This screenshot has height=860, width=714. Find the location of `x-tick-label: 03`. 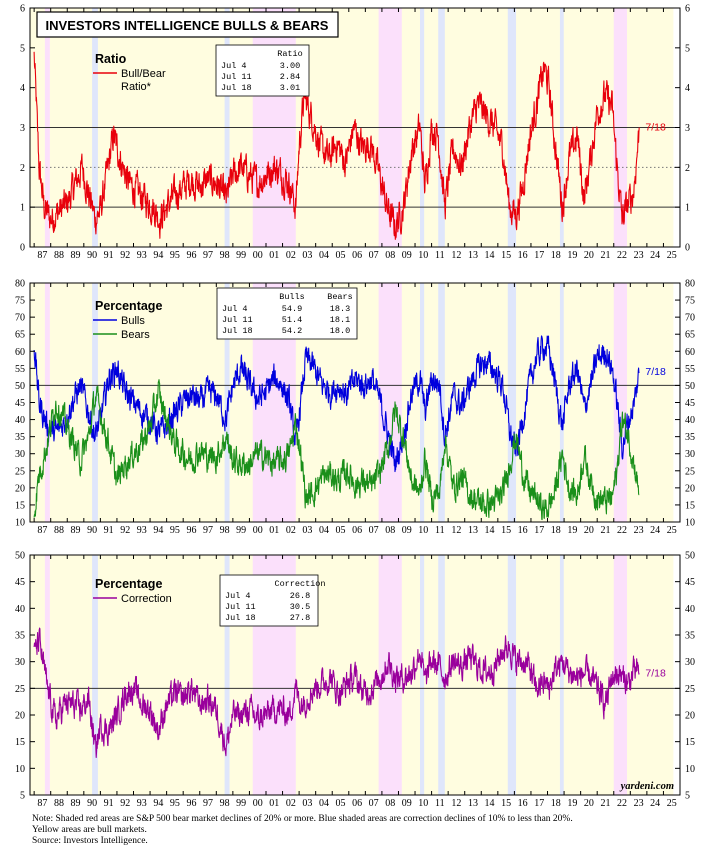

x-tick-label: 03 is located at coordinates (307, 803).